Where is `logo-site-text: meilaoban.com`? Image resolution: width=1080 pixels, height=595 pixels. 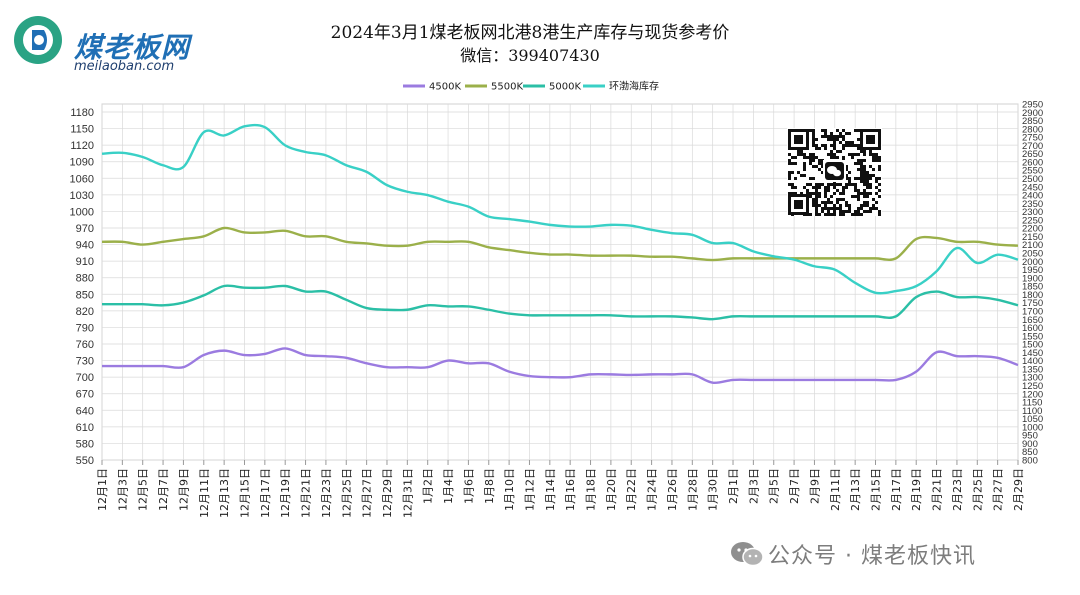 logo-site-text: meilaoban.com is located at coordinates (124, 66).